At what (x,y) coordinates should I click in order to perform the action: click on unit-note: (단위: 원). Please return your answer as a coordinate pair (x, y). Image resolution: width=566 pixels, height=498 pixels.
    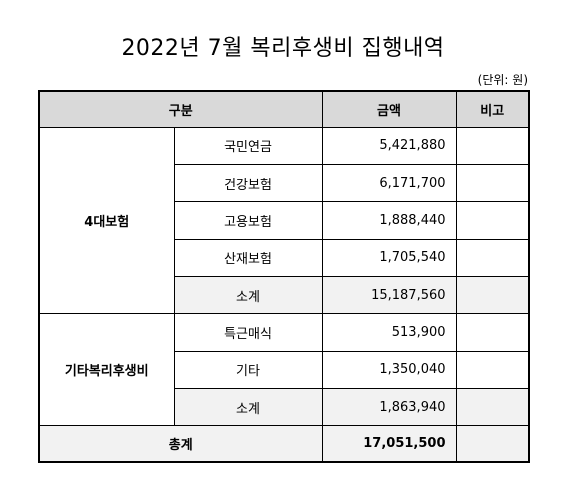
    Looking at the image, I should click on (502, 80).